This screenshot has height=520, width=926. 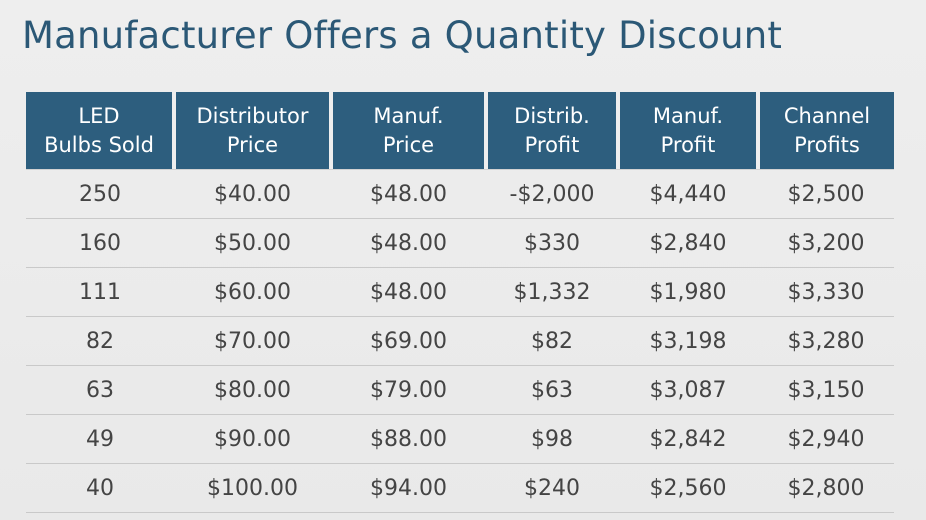 What do you see at coordinates (688, 341) in the screenshot?
I see `cell-manuf-profit: $3,198` at bounding box center [688, 341].